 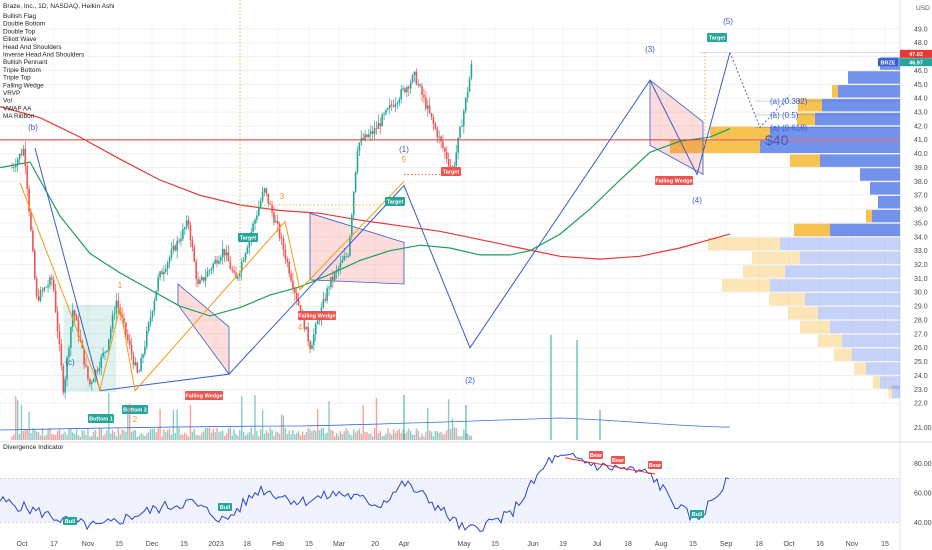 I want to click on divergence-line, so click(x=365, y=492).